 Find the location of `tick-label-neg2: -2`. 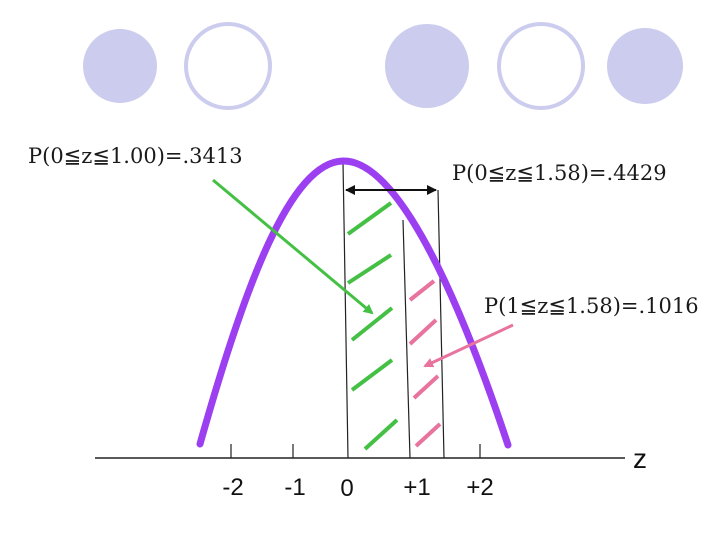

tick-label-neg2: -2 is located at coordinates (232, 487).